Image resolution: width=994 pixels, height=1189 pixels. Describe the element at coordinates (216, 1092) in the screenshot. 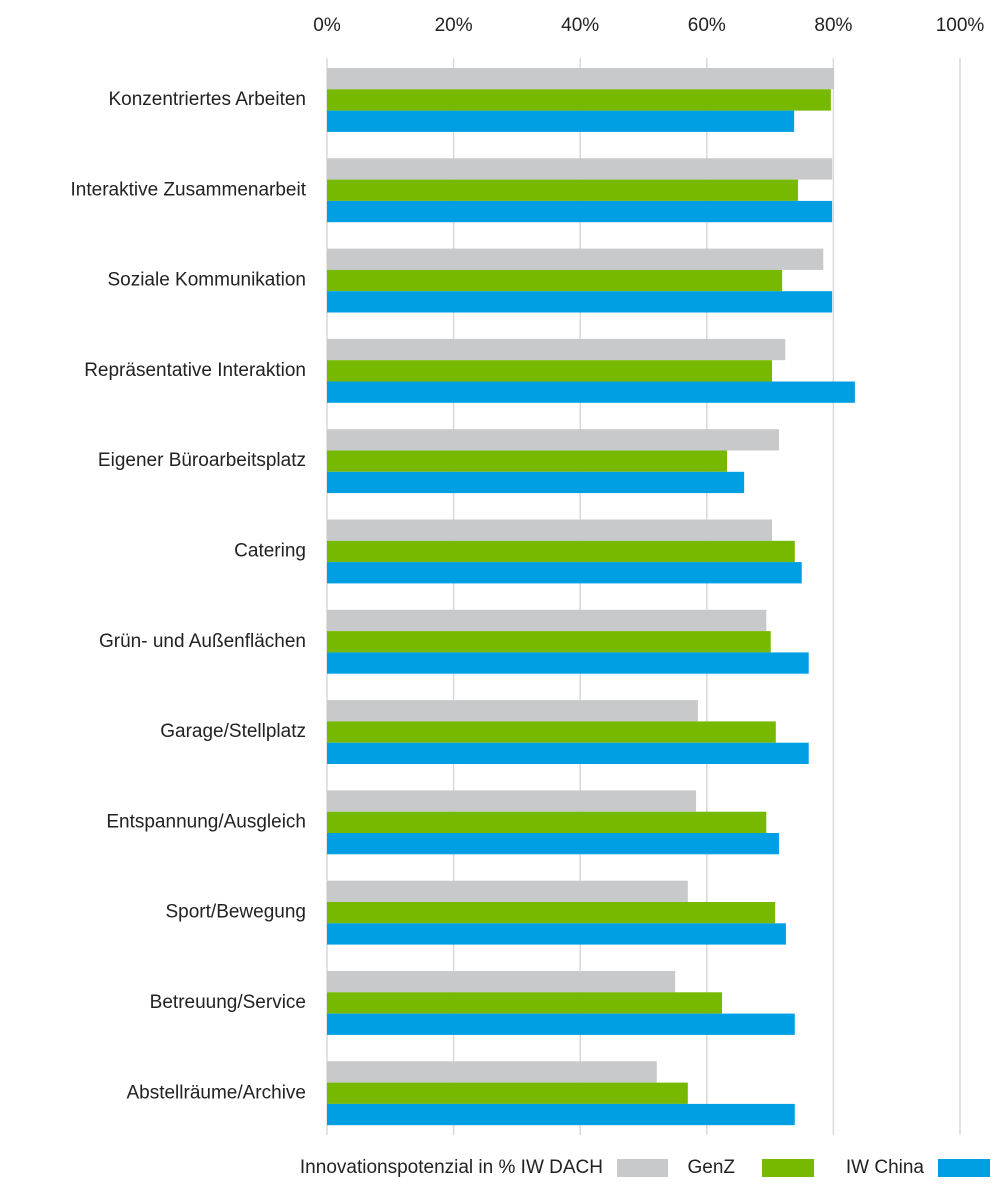

I see `category-label: Abstellräume/Archive` at that location.